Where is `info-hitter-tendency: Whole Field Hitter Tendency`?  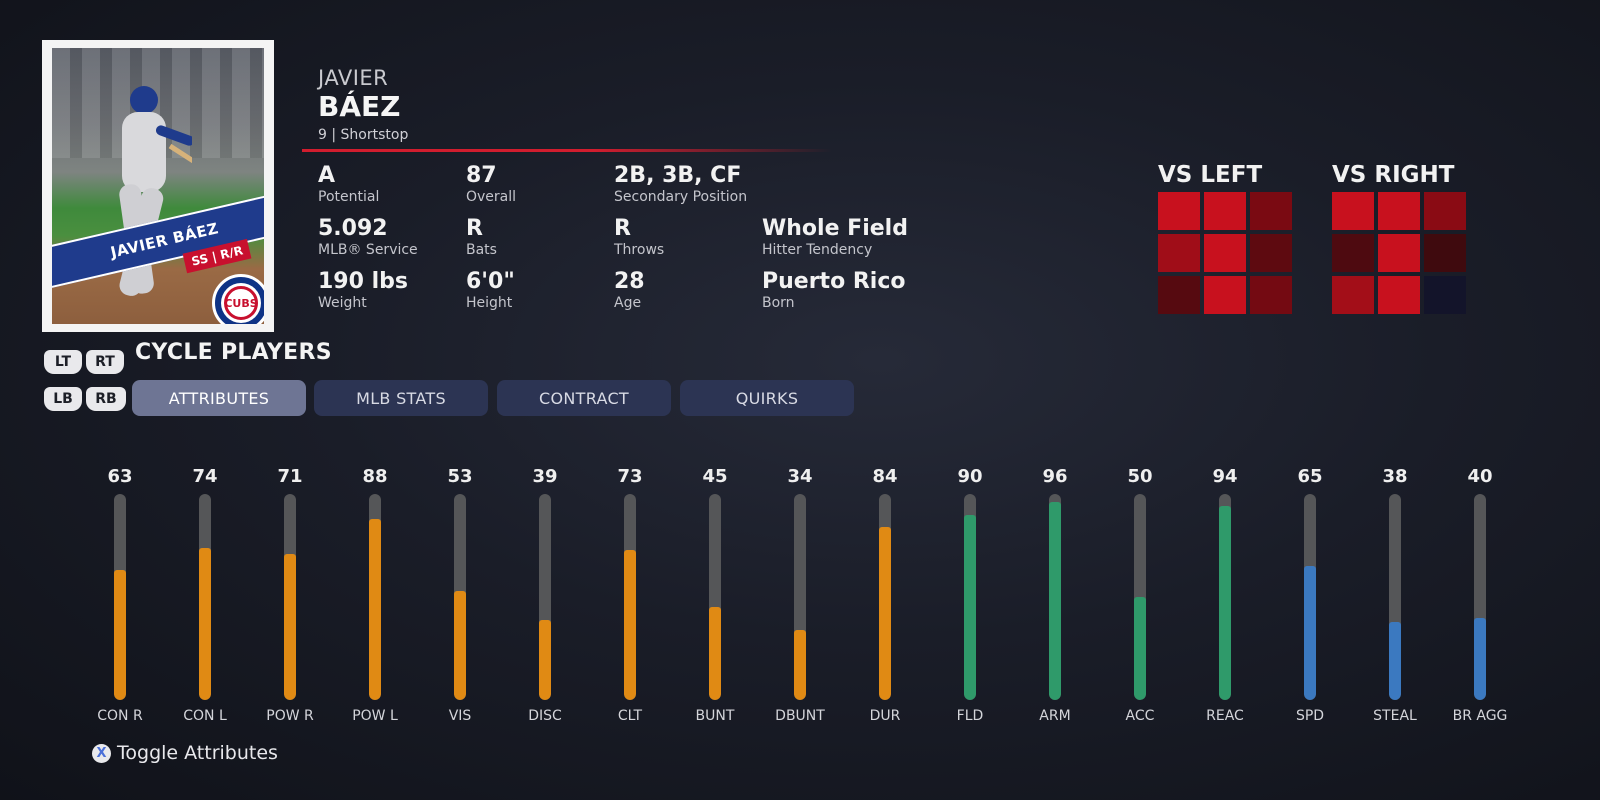 info-hitter-tendency: Whole Field Hitter Tendency is located at coordinates (835, 237).